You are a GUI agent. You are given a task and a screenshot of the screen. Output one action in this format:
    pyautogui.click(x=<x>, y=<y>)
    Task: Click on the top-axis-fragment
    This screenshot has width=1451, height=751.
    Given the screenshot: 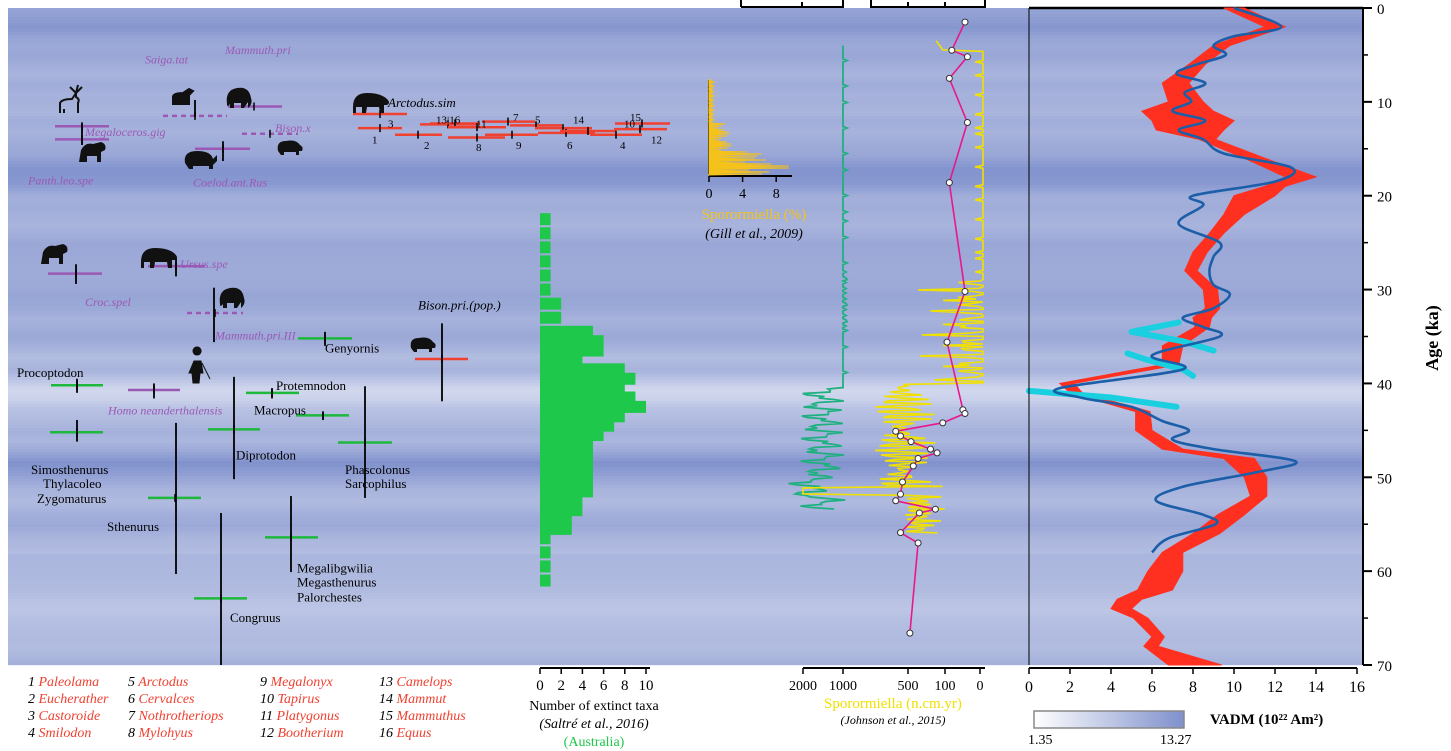 What is the action you would take?
    pyautogui.click(x=792, y=4)
    